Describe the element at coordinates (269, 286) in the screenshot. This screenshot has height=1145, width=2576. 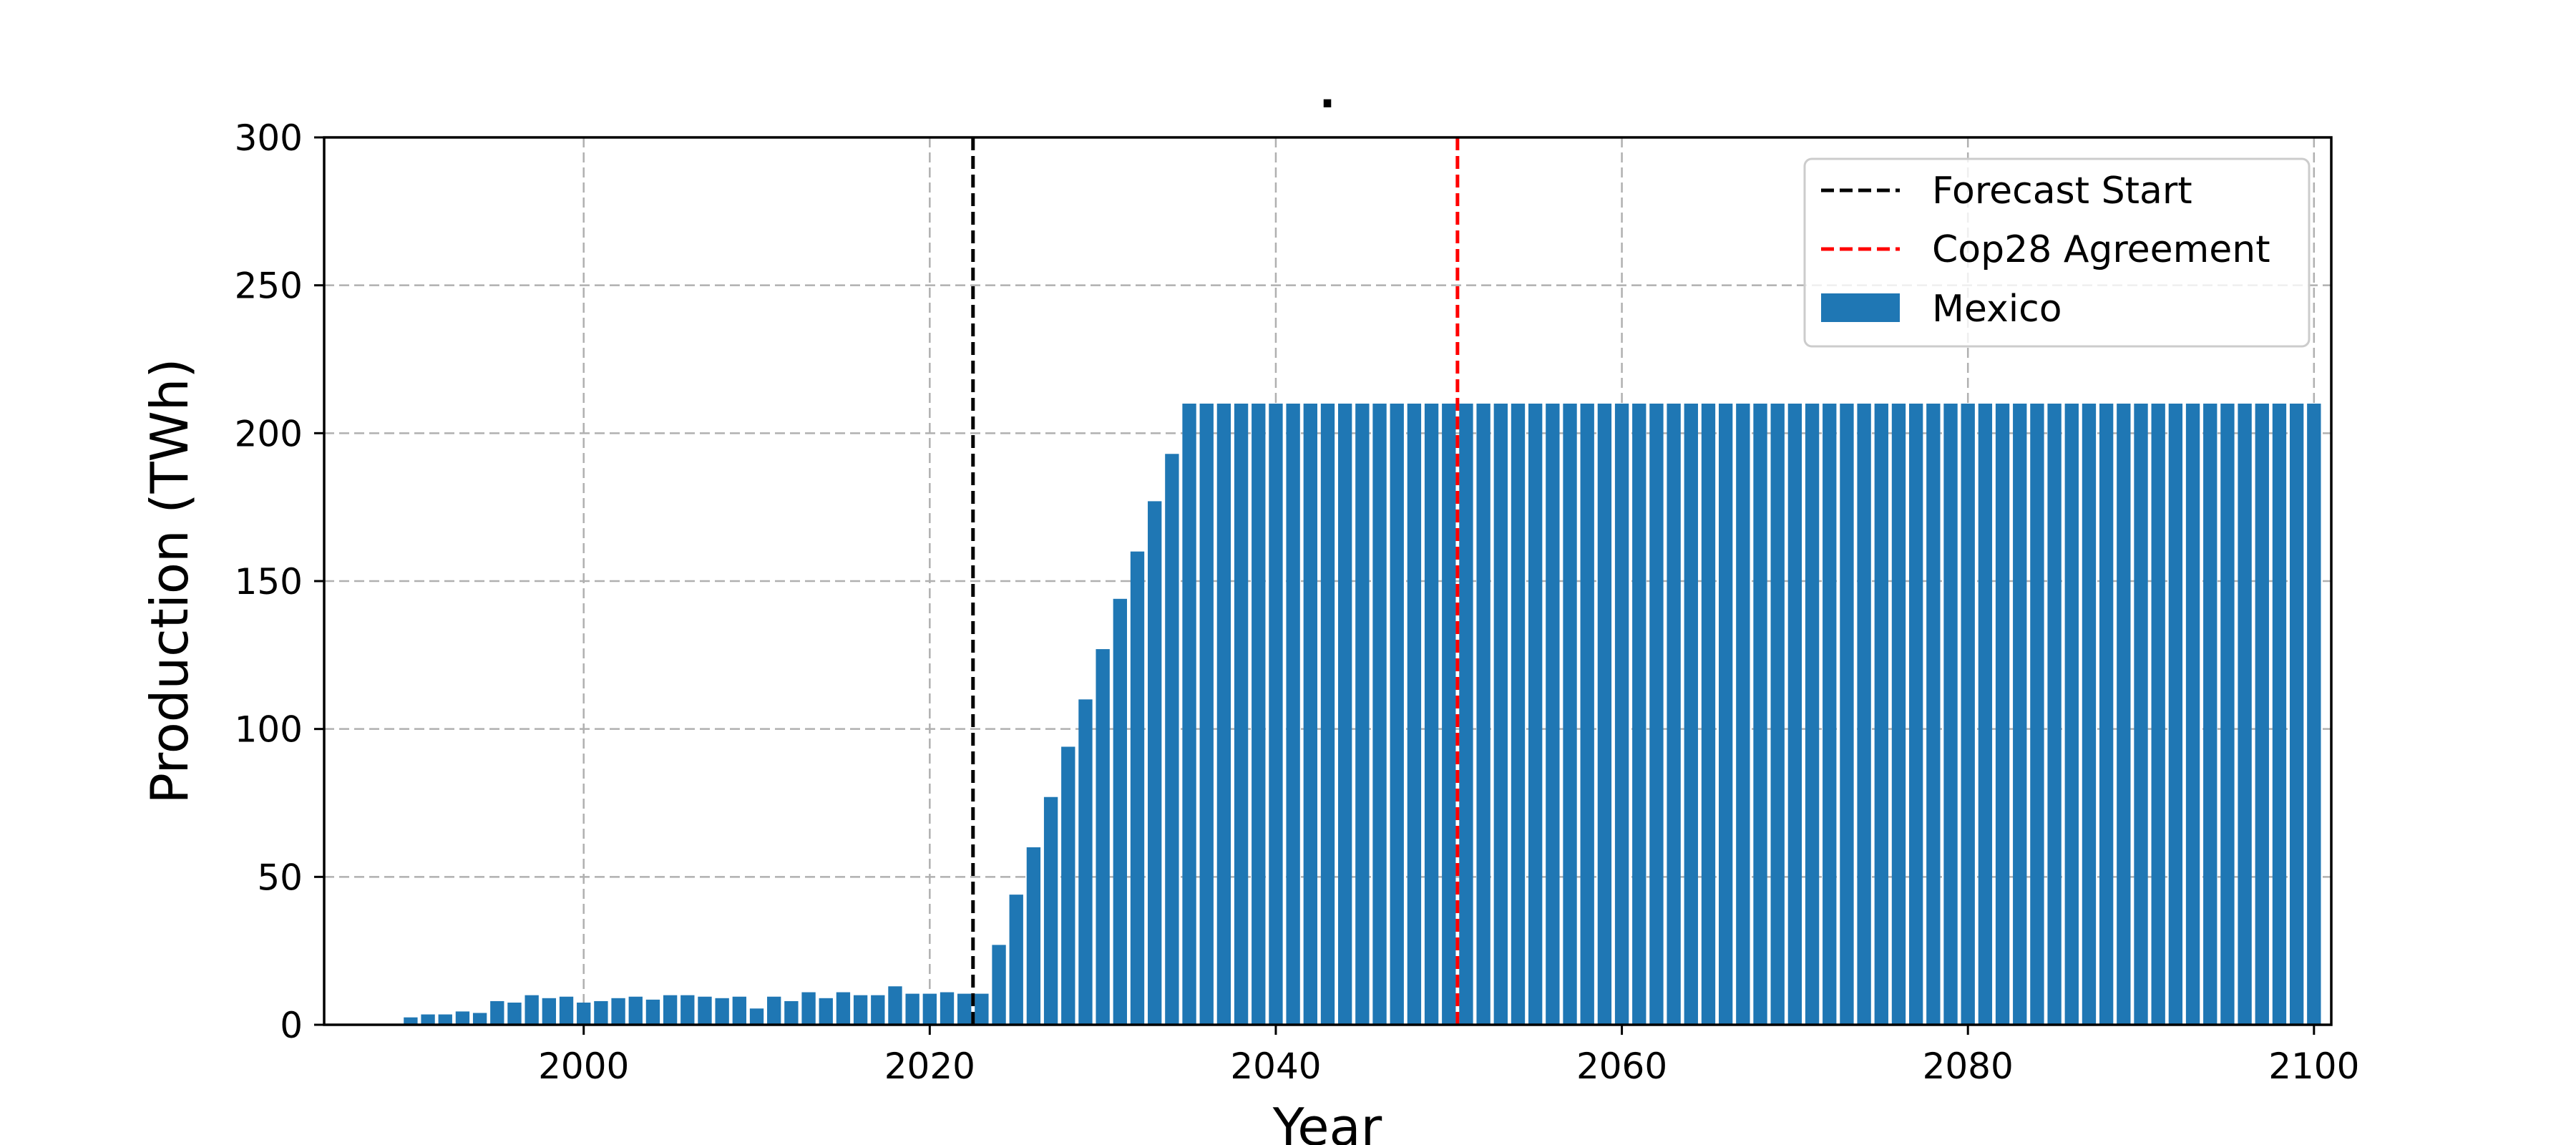
I see `y-tick-label: 250` at that location.